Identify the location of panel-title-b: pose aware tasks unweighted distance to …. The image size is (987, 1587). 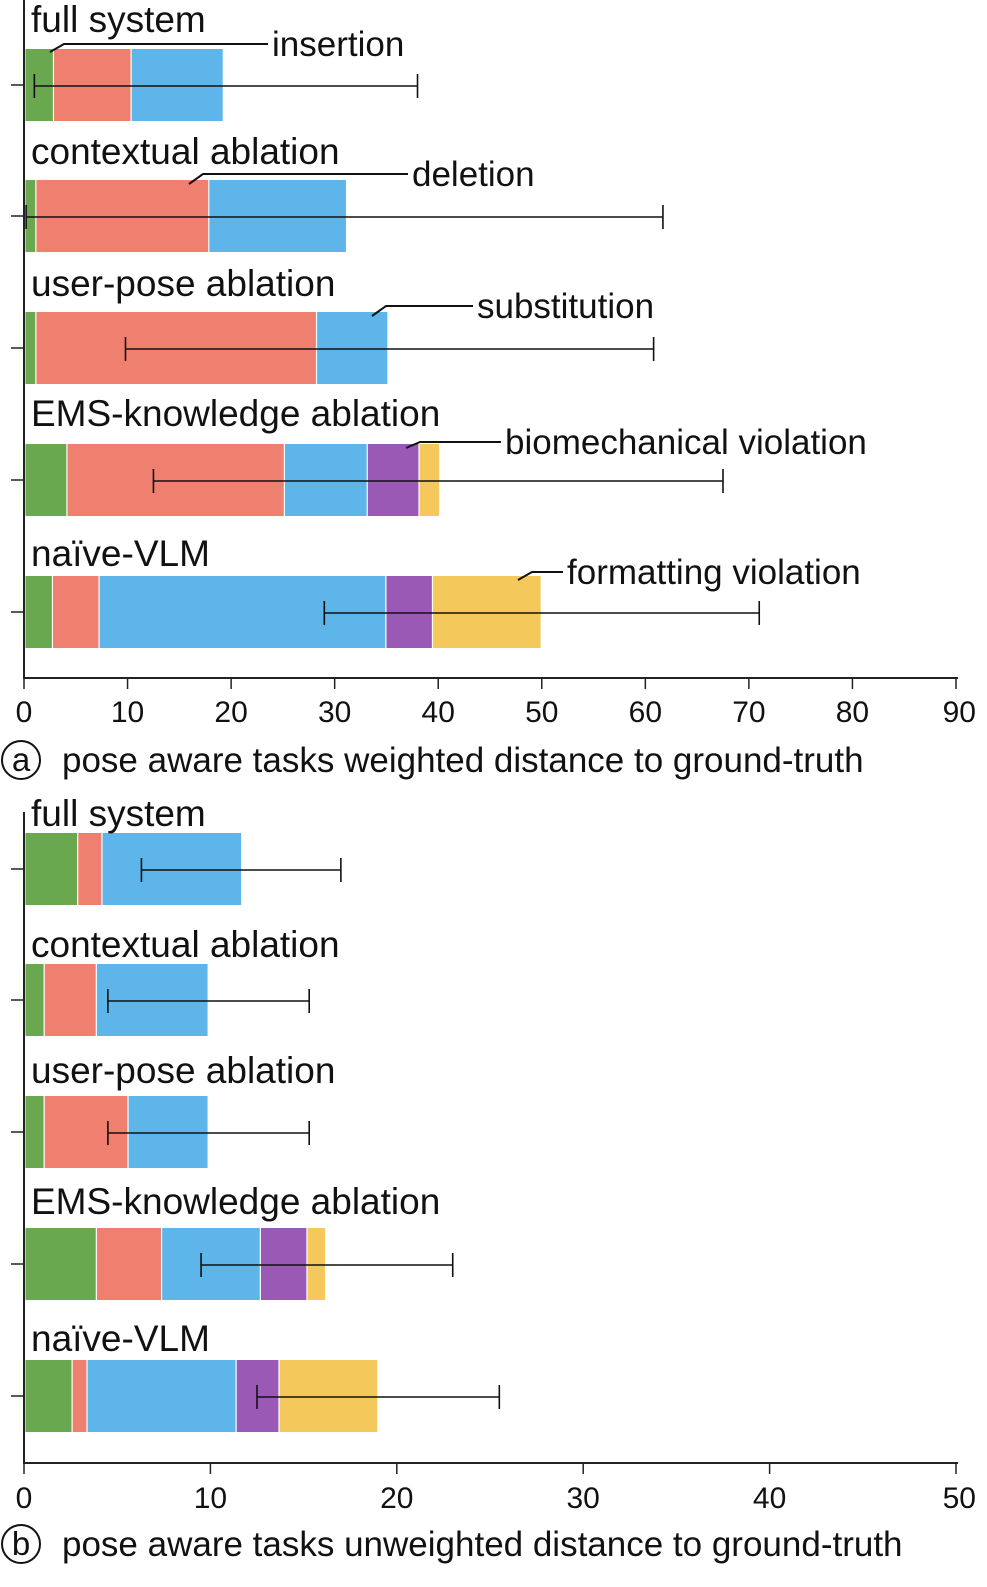
(482, 1544).